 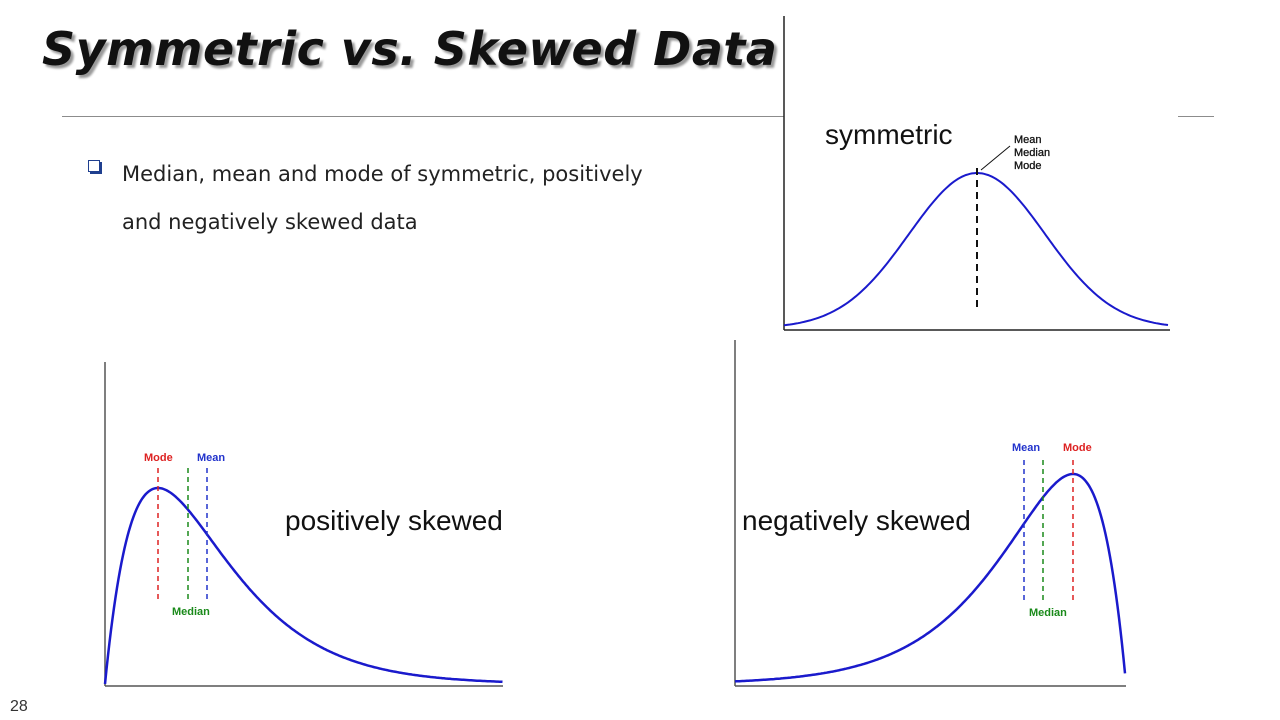 I want to click on title-divider-right, so click(x=1196, y=116).